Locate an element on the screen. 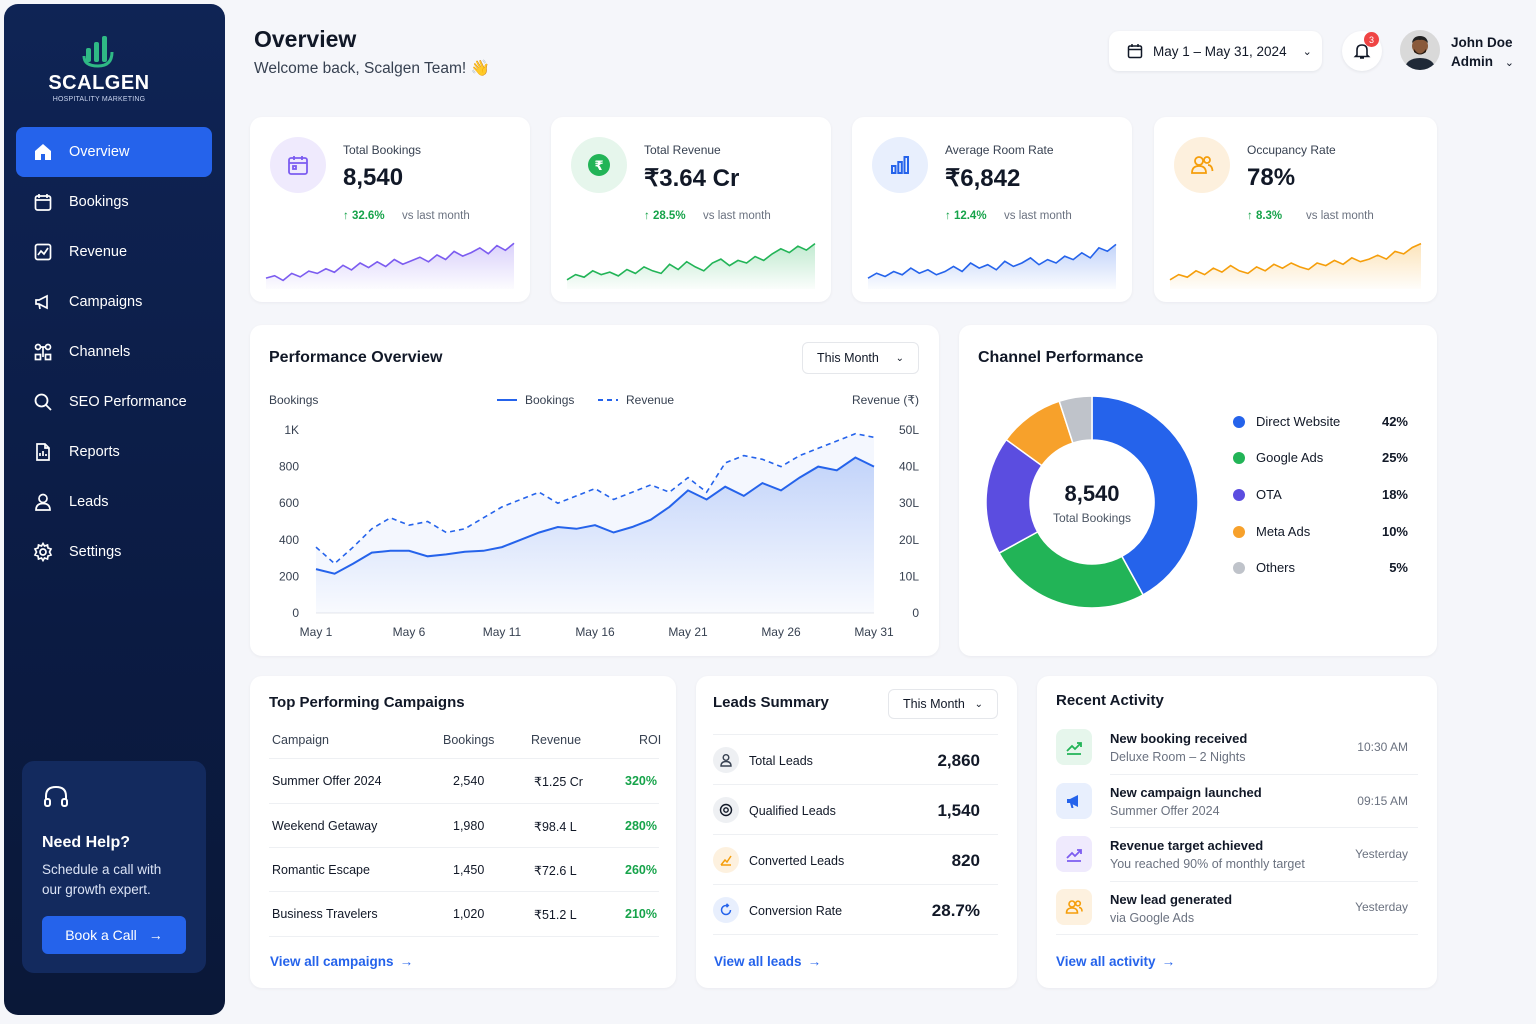  sidebar-item-bookings: Bookings is located at coordinates (114, 202).